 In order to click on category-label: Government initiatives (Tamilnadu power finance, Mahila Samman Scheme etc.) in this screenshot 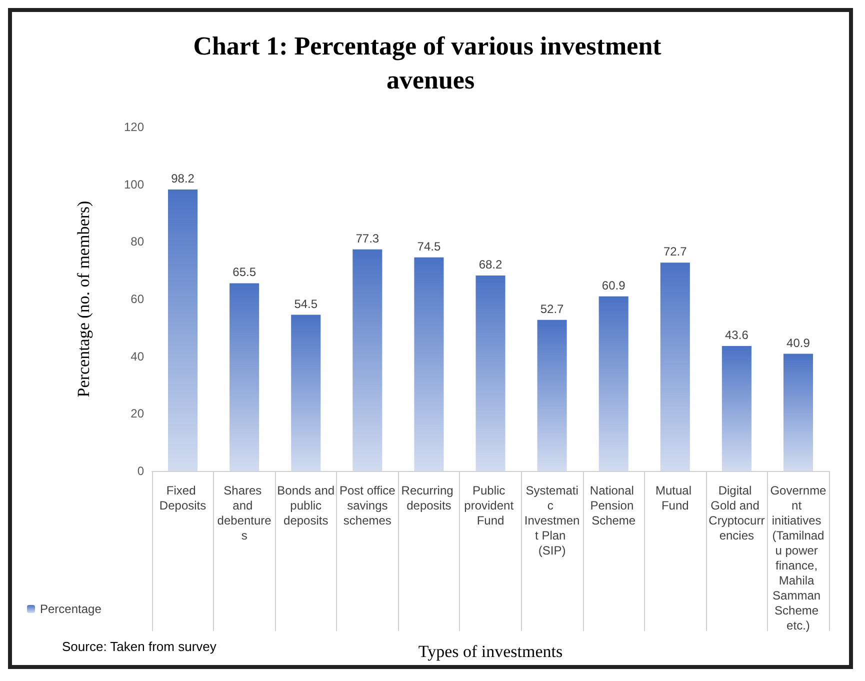, I will do `click(798, 558)`.